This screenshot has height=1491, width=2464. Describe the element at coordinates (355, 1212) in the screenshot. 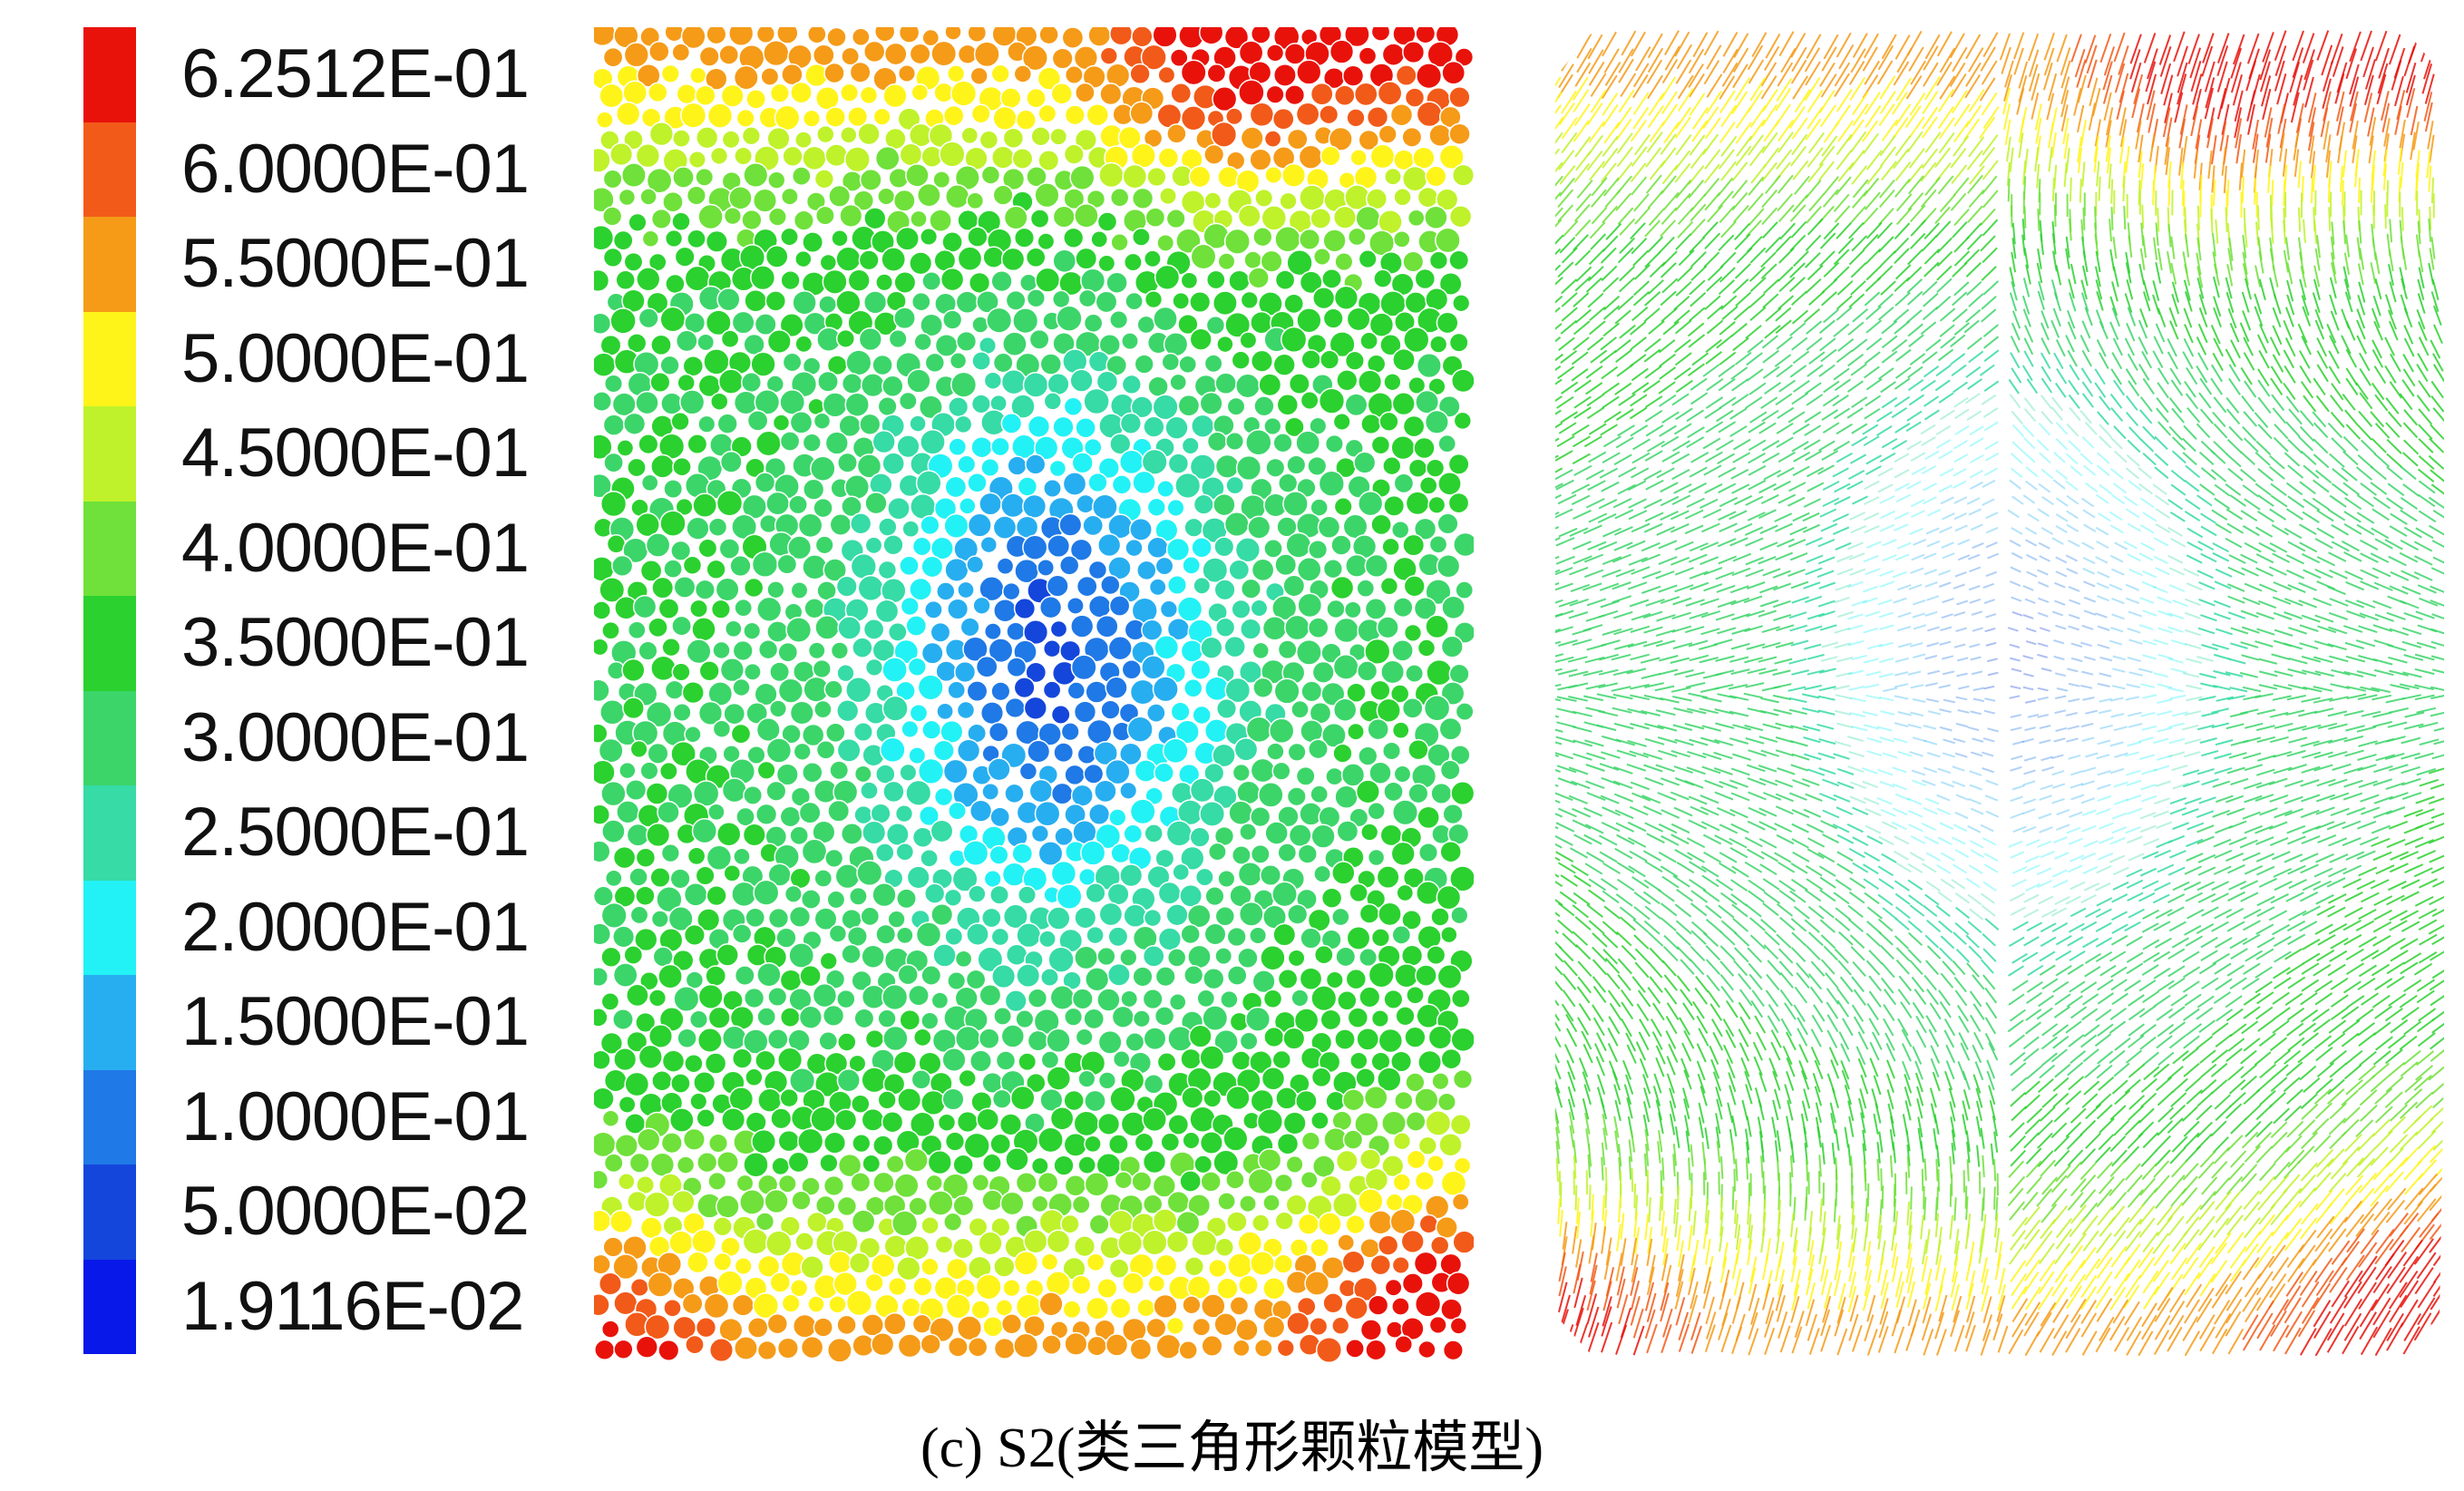

I see `legend-label: 5.0000E-02` at that location.